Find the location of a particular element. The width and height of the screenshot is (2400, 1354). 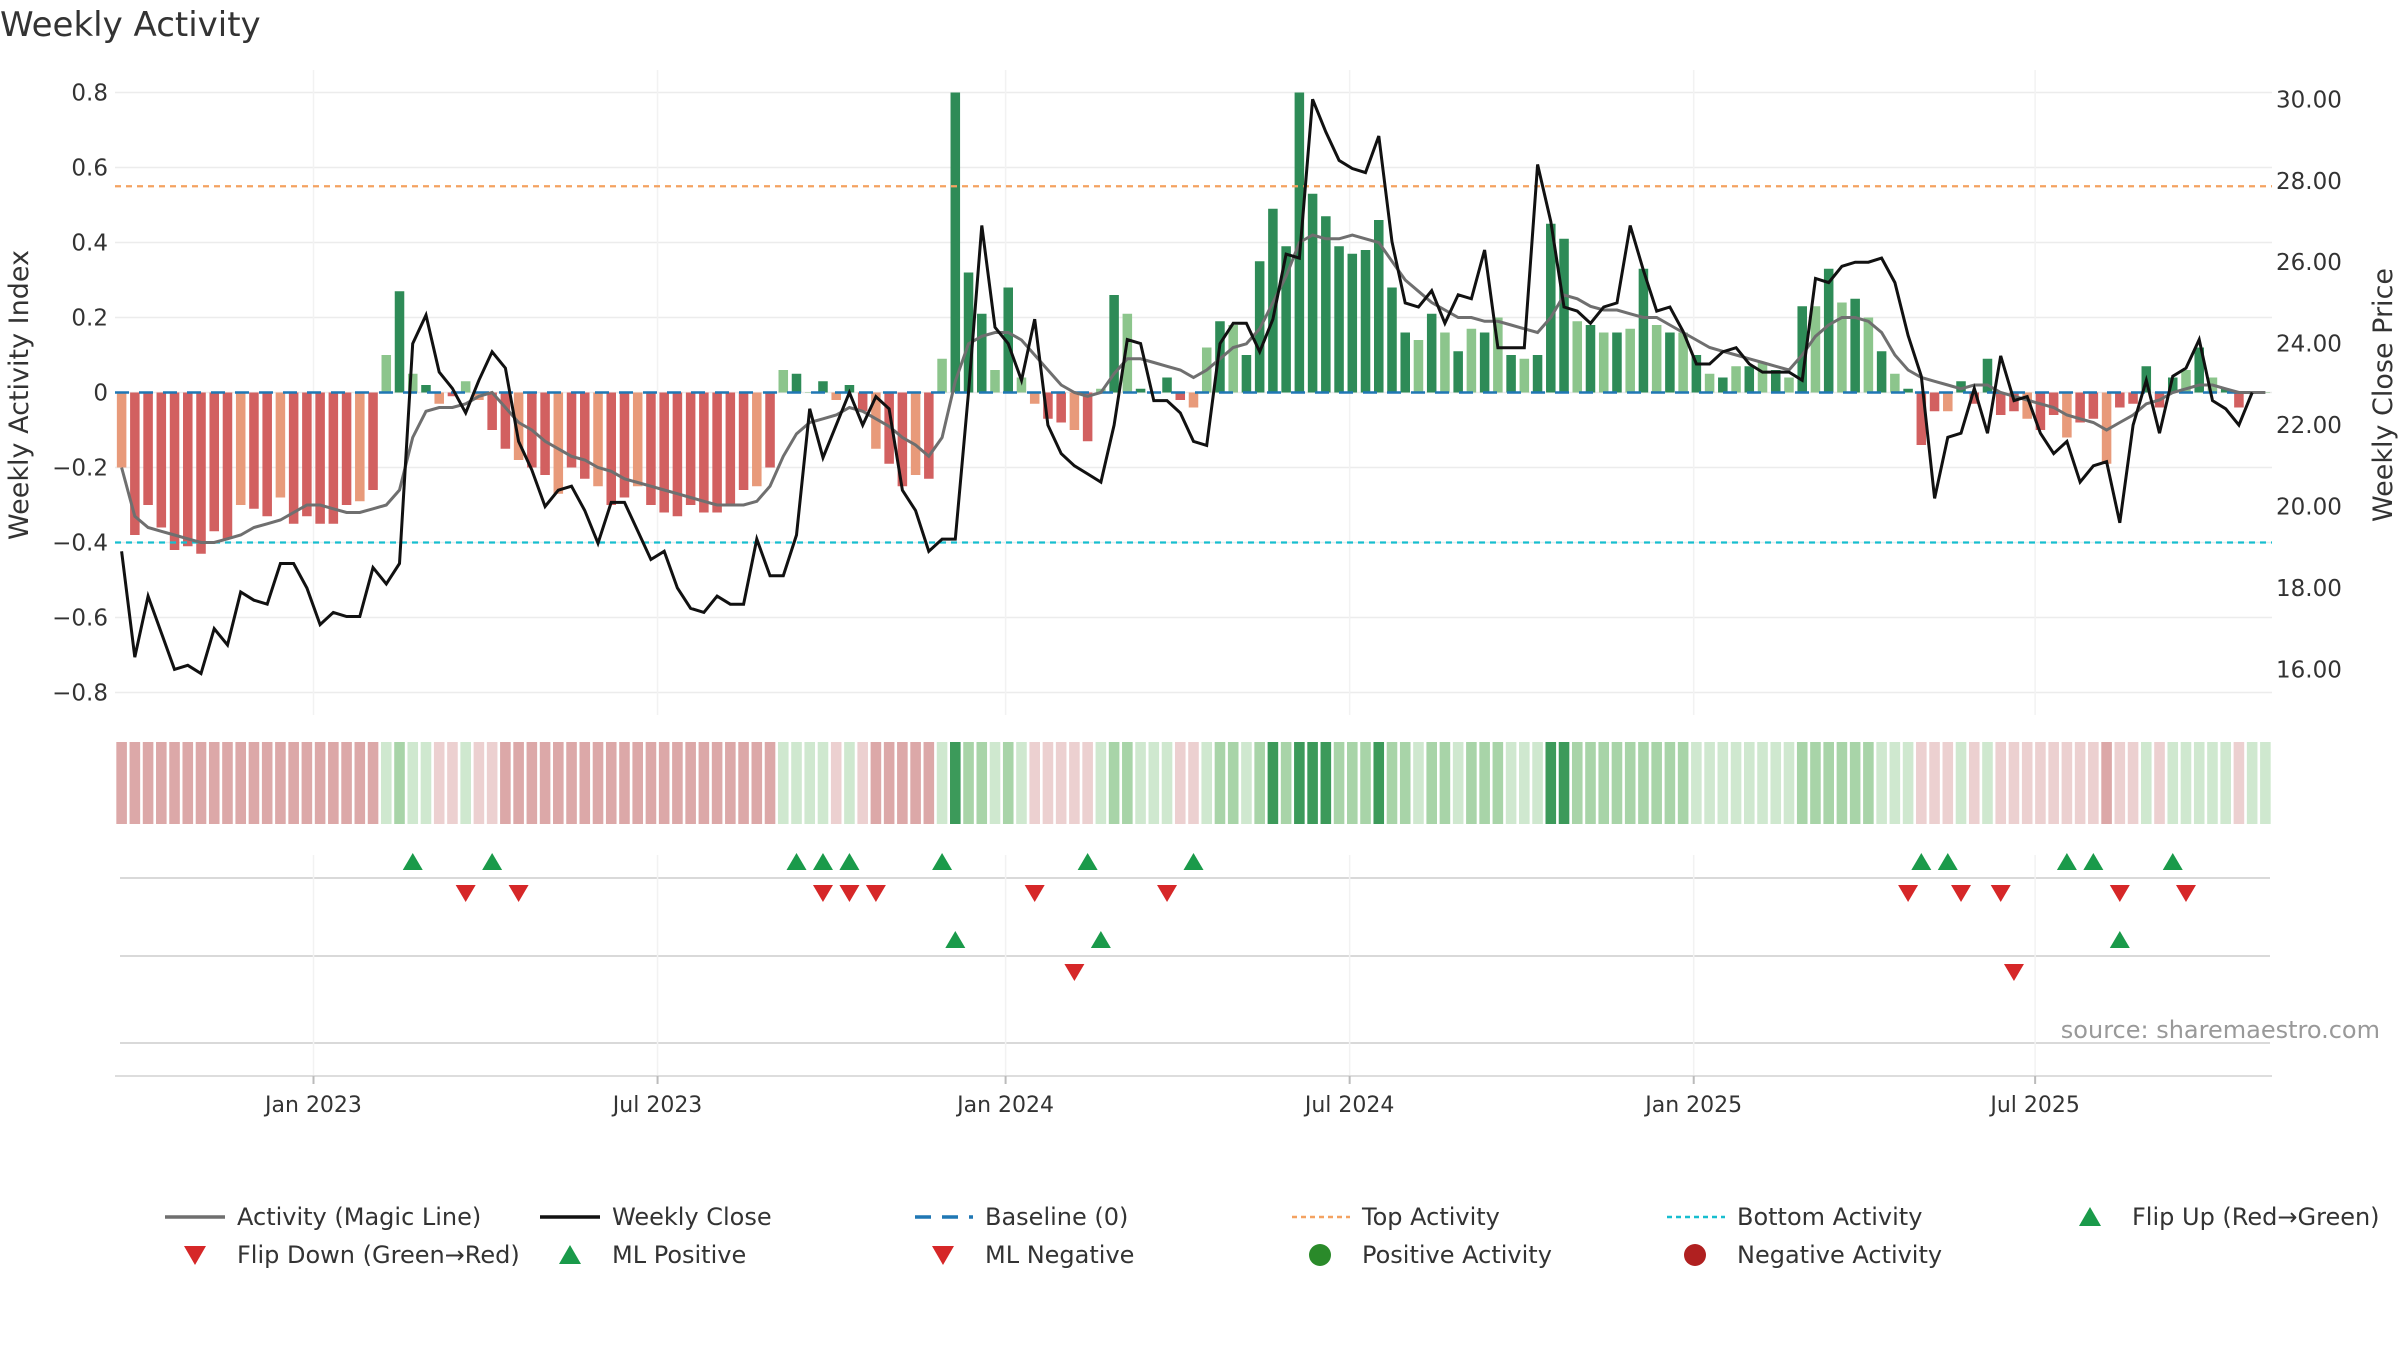

y-tick-label: 0.2 is located at coordinates (89, 319).